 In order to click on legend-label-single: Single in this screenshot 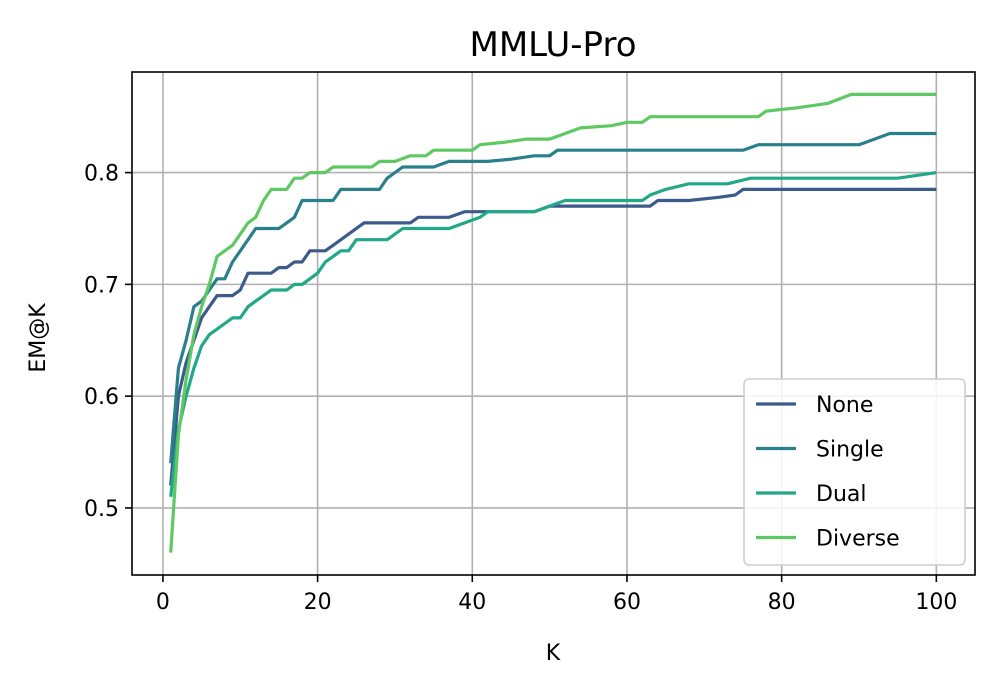, I will do `click(850, 450)`.